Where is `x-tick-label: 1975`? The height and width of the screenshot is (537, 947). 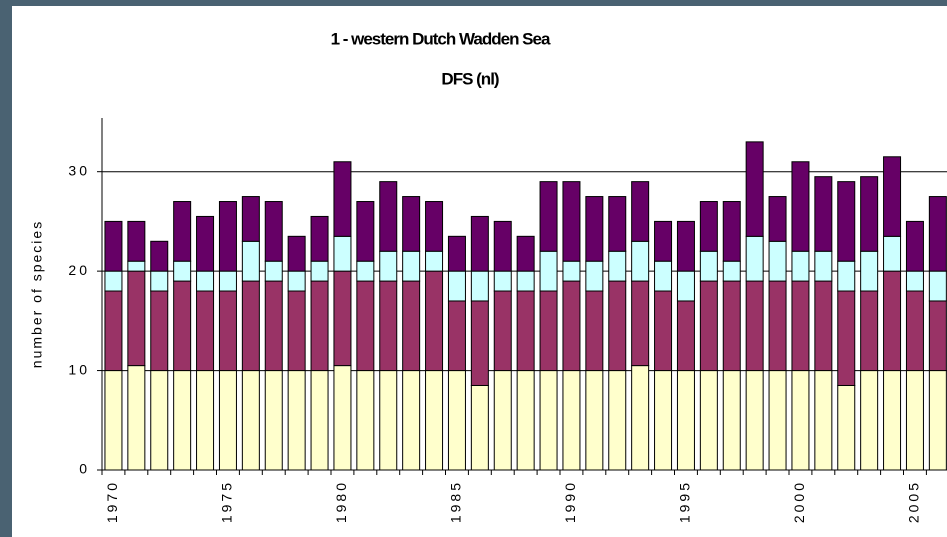
x-tick-label: 1975 is located at coordinates (227, 501).